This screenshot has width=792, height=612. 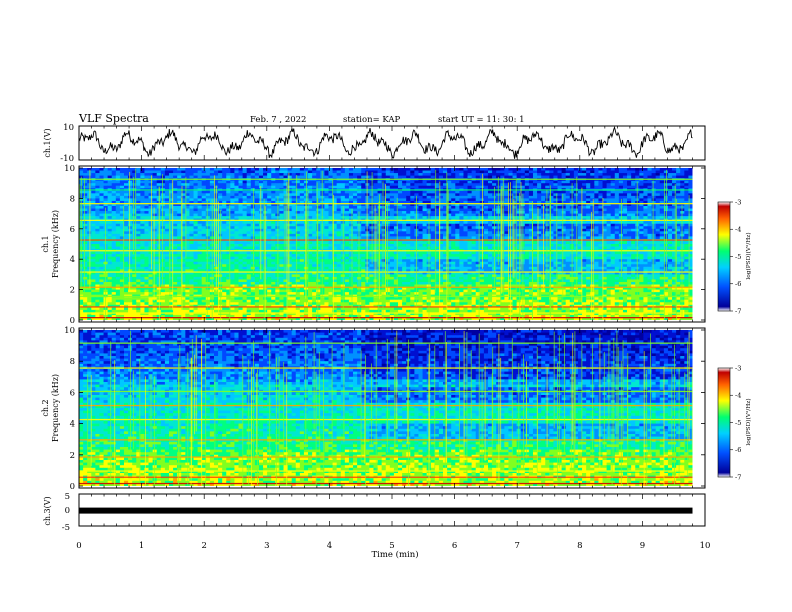 I want to click on station-label: station= KAP, so click(x=372, y=120).